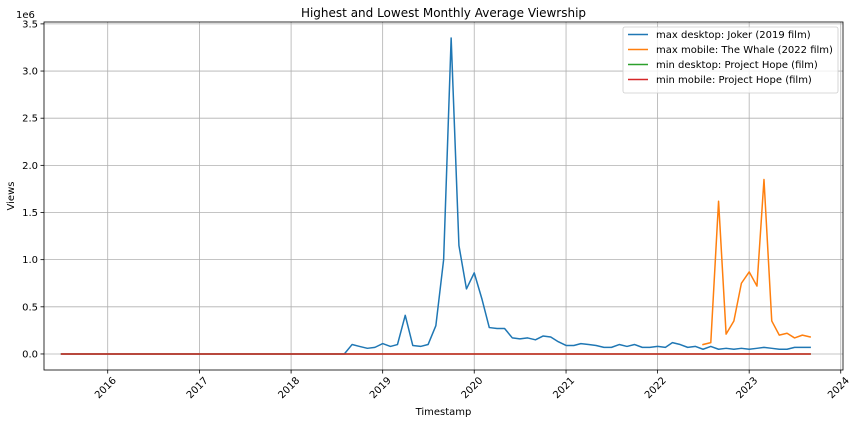 This screenshot has height=424, width=855. I want to click on y-tick-label: 2.5, so click(30, 119).